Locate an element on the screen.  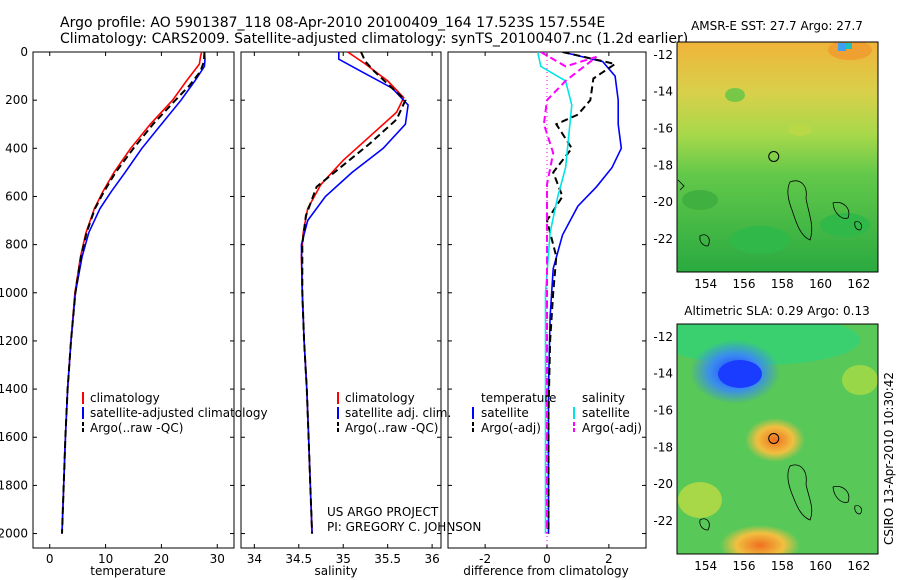
temperature-panel-xtick-label: 10 is located at coordinates (105, 559).